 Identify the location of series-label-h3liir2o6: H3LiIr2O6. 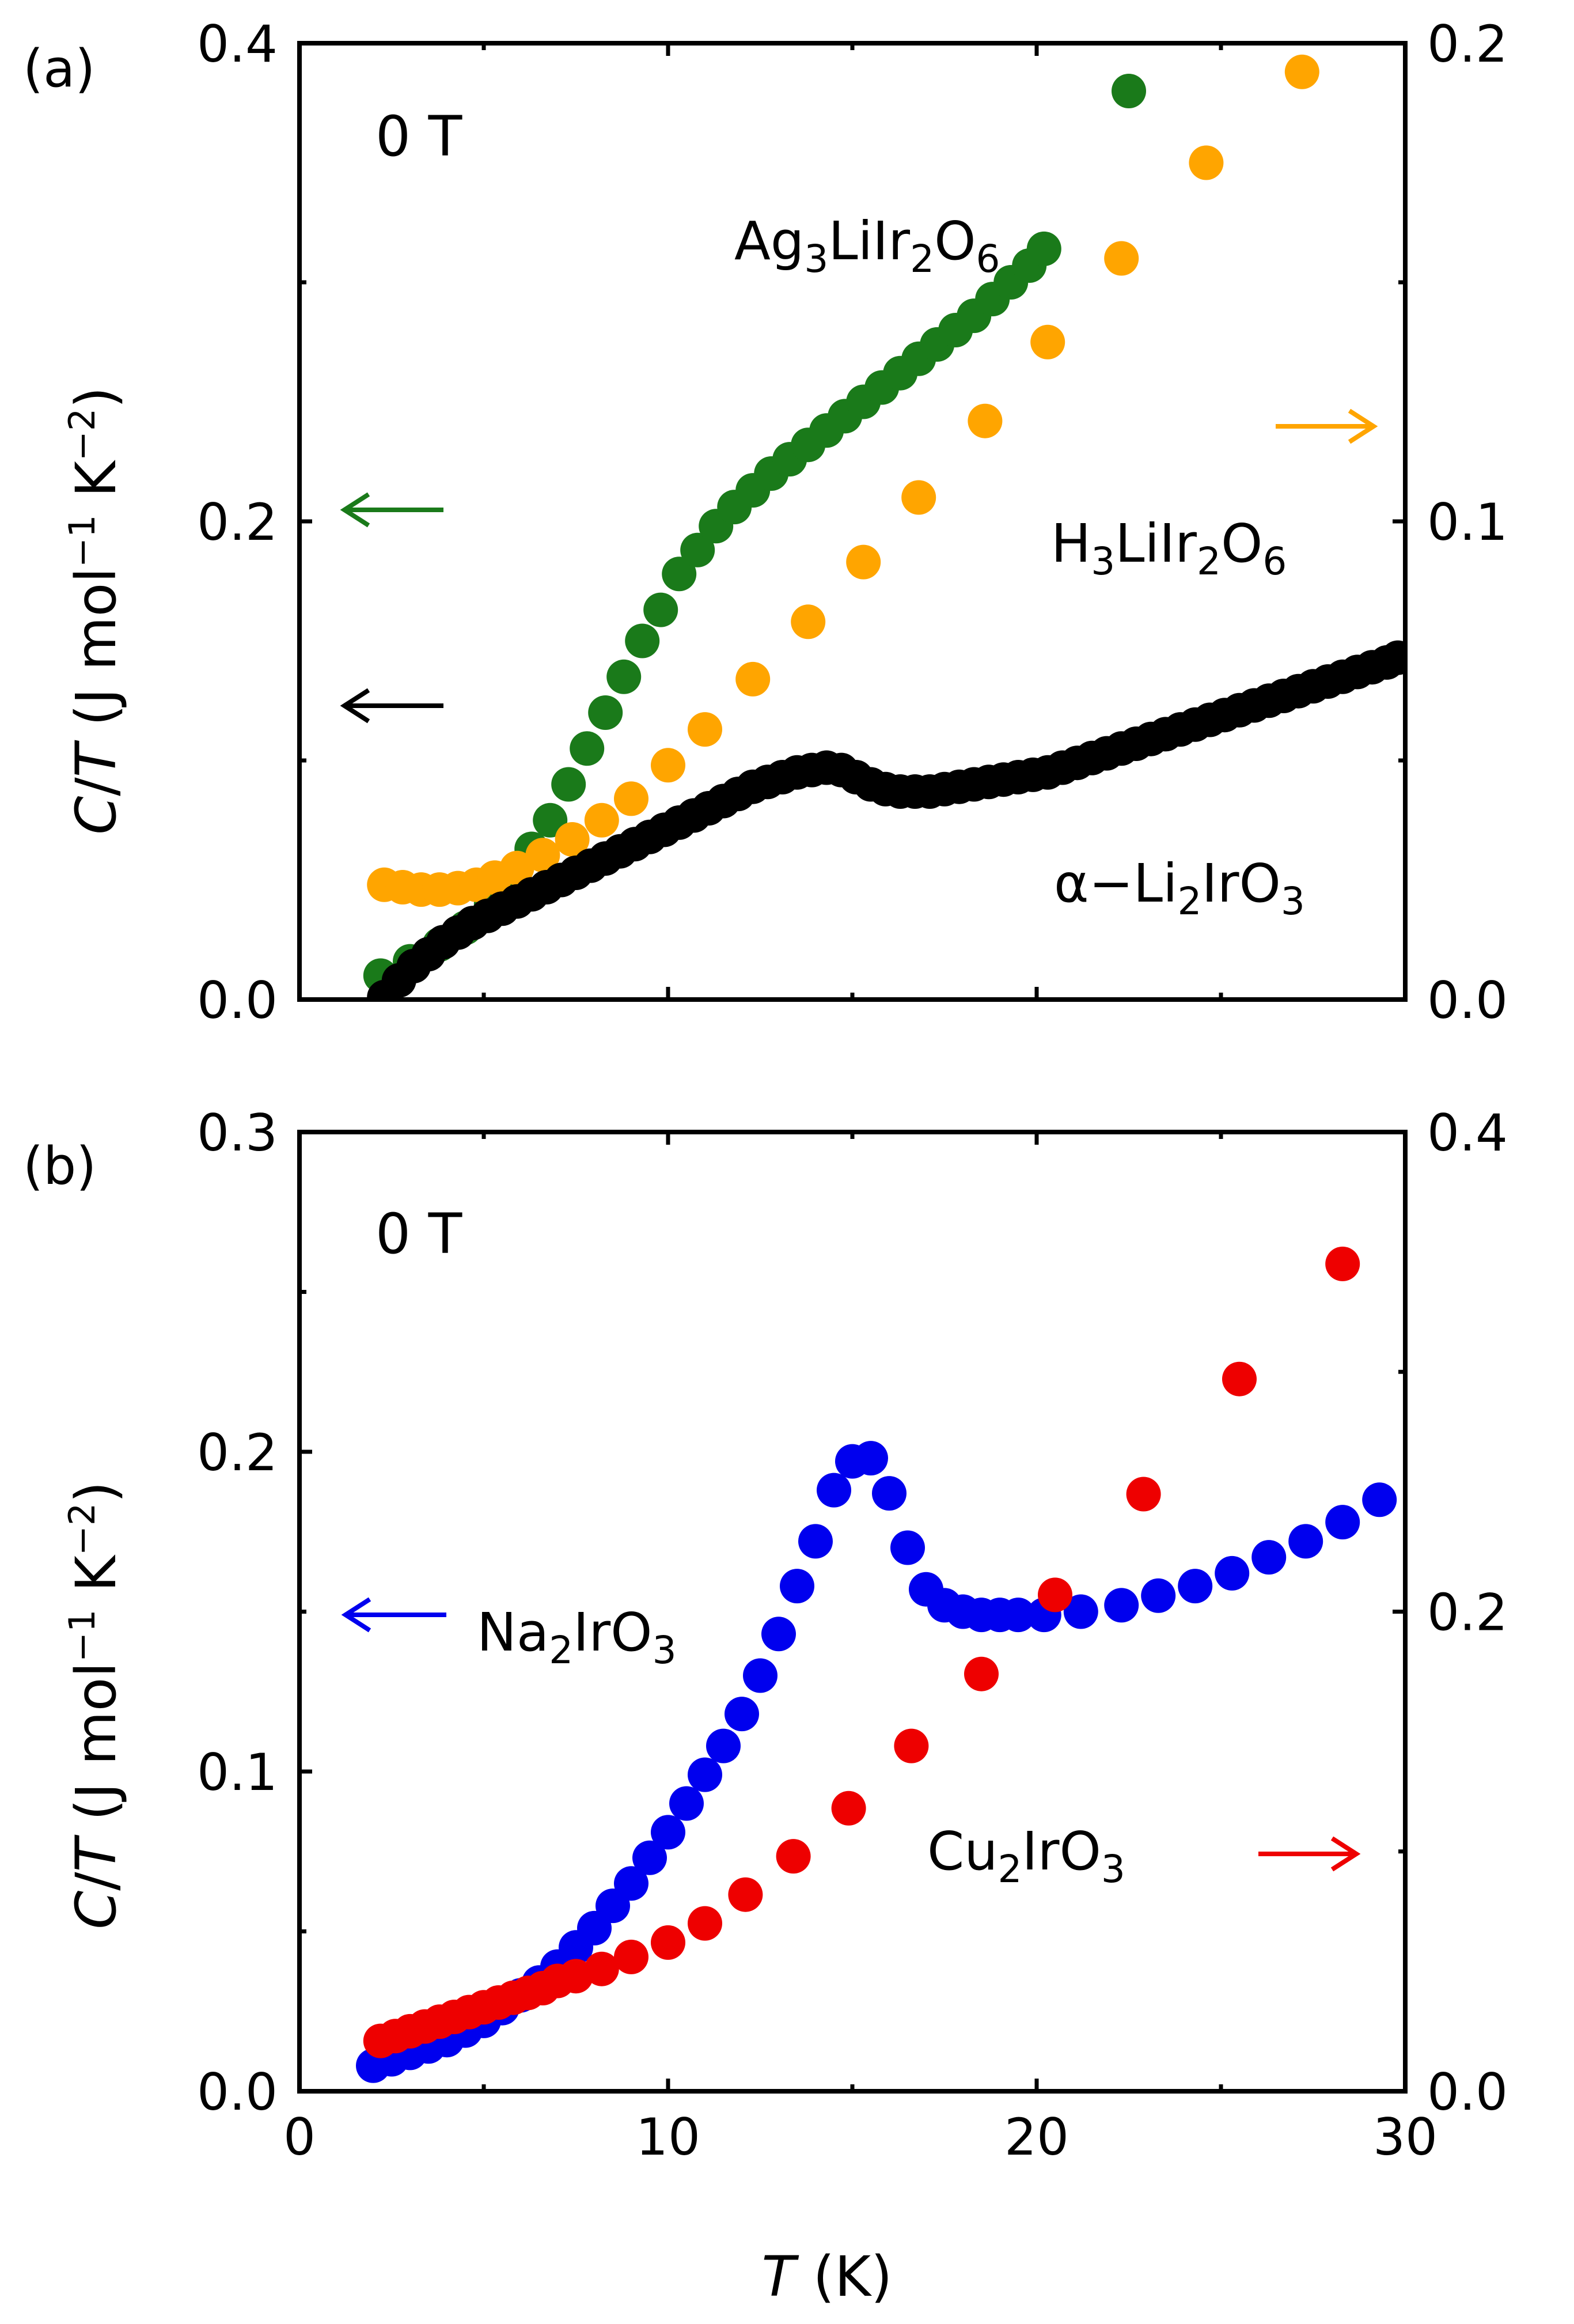
(1169, 548).